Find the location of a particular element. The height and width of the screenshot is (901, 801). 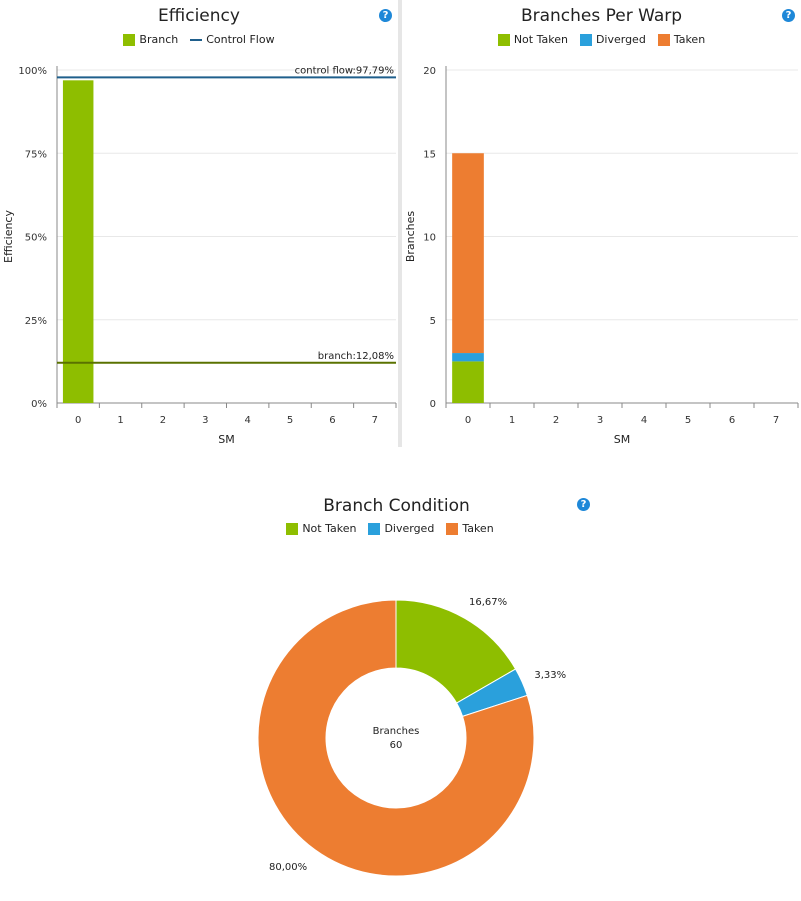

y-tick-label: 0% is located at coordinates (39, 404).